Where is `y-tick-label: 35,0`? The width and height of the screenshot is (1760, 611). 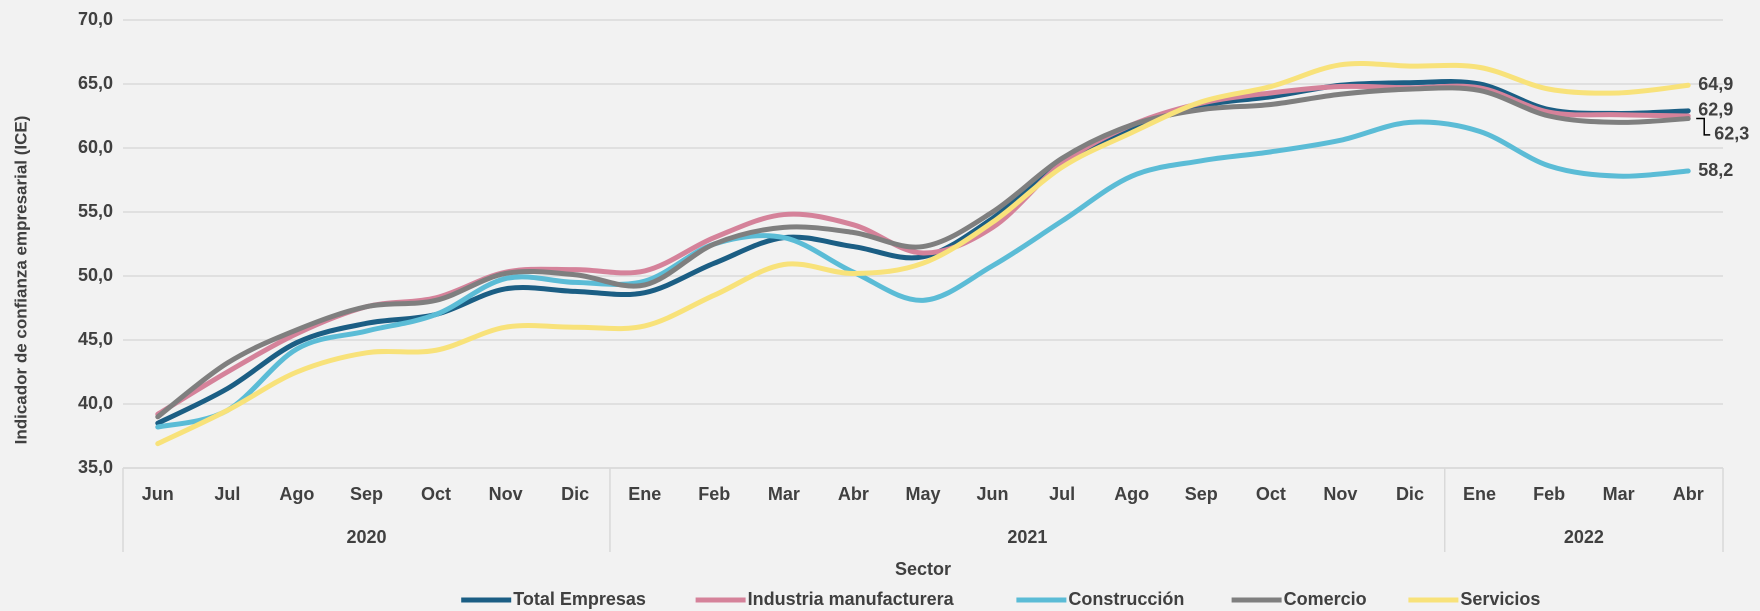
y-tick-label: 35,0 is located at coordinates (95, 467).